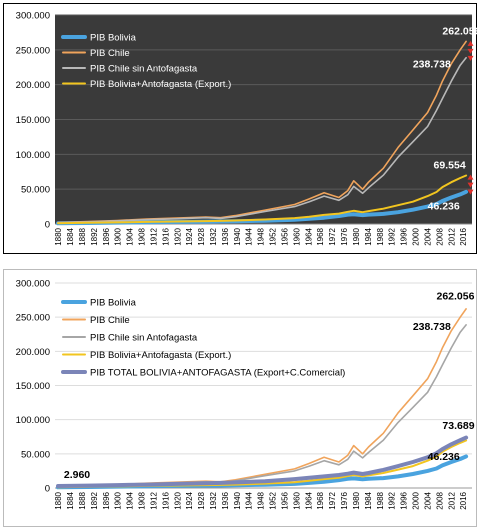  What do you see at coordinates (113, 303) in the screenshot?
I see `legend-entry: PIB Bolivia` at bounding box center [113, 303].